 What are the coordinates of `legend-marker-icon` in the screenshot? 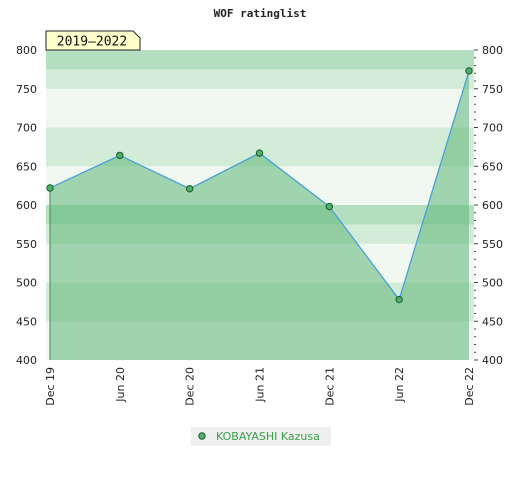 It's located at (202, 436).